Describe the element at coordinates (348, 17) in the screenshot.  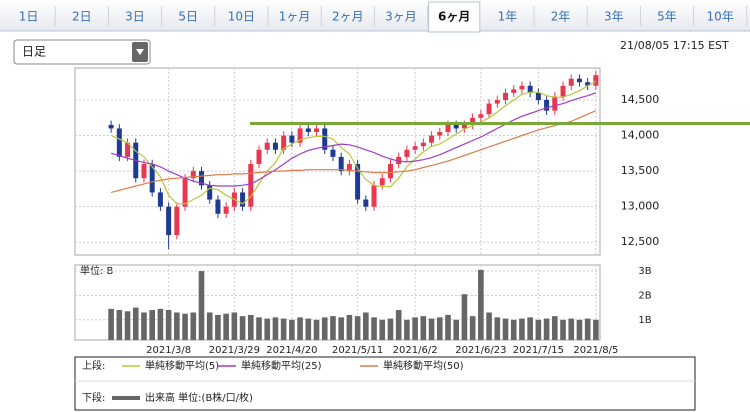
I see `tab: 2ヶ月` at that location.